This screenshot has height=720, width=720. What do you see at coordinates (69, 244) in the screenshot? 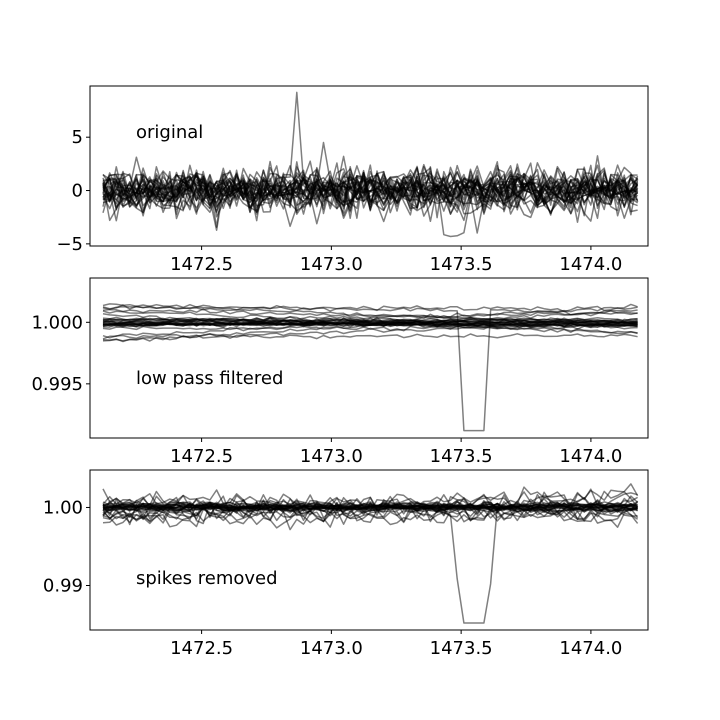
I see `y-tick-label: −5` at bounding box center [69, 244].